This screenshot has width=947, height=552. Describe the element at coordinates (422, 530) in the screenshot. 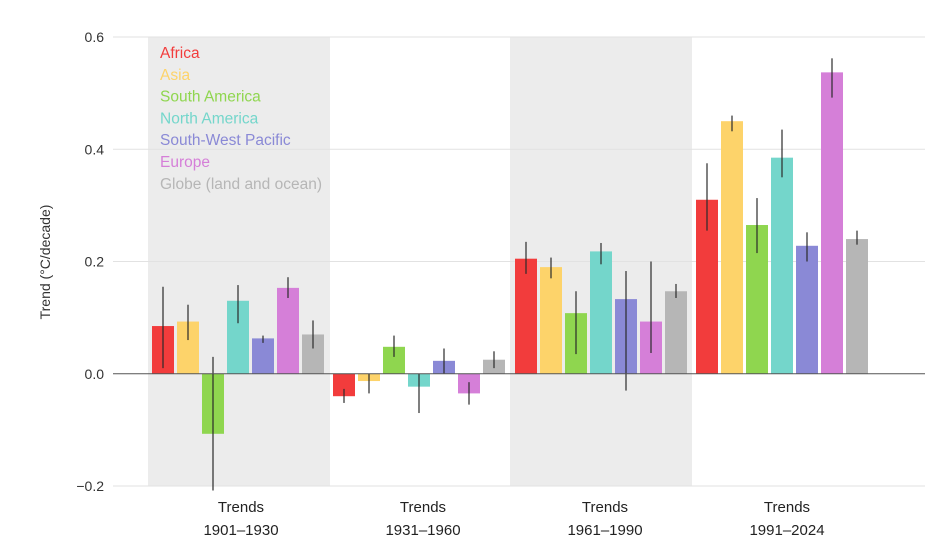

I see `x-category-label: 1931–1960` at that location.